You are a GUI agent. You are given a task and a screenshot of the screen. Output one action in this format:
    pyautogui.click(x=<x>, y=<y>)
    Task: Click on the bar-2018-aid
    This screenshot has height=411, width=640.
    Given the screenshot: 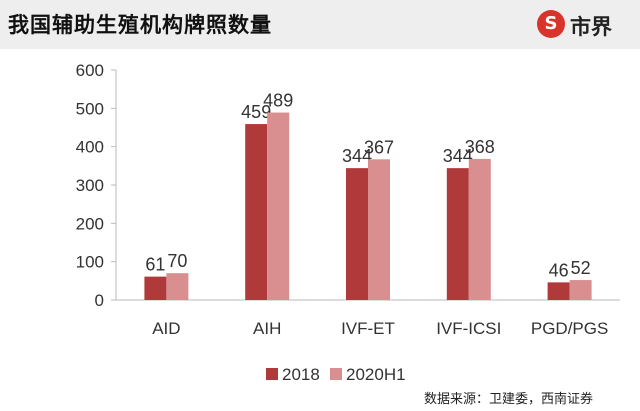 What is the action you would take?
    pyautogui.click(x=155, y=288)
    